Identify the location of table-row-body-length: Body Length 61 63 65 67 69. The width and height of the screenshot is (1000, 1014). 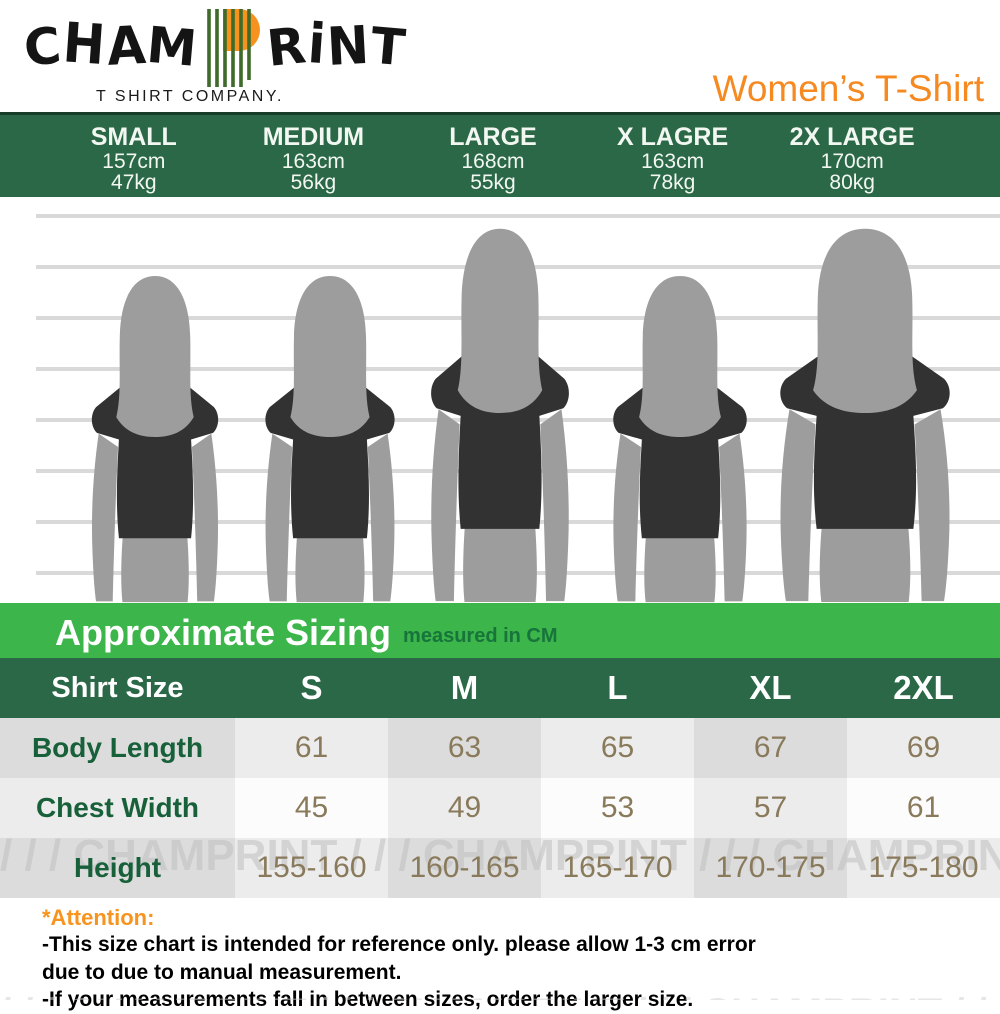
(500, 748).